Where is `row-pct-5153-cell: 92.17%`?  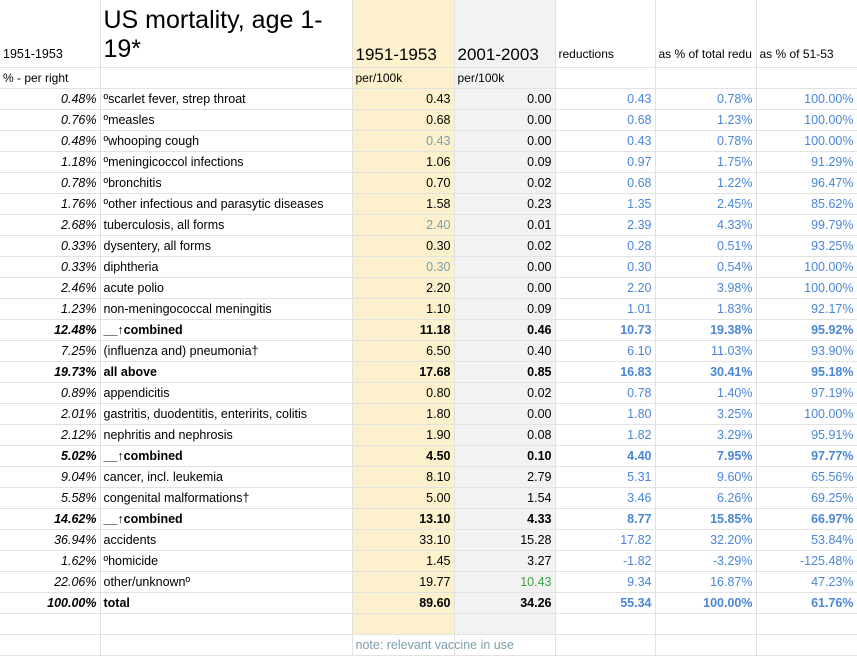 row-pct-5153-cell: 92.17% is located at coordinates (806, 309).